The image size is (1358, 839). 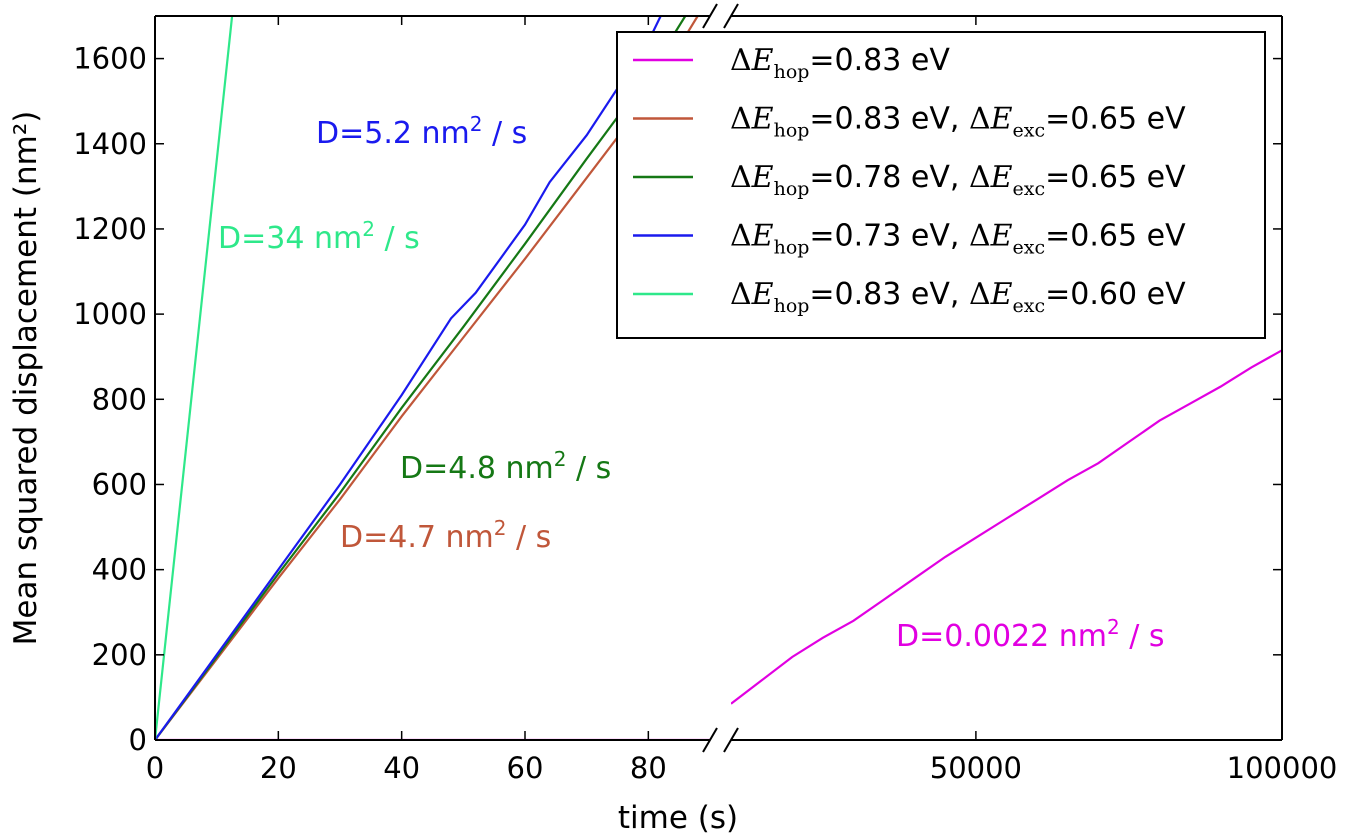 I want to click on x-tick-label: 50000, so click(x=976, y=768).